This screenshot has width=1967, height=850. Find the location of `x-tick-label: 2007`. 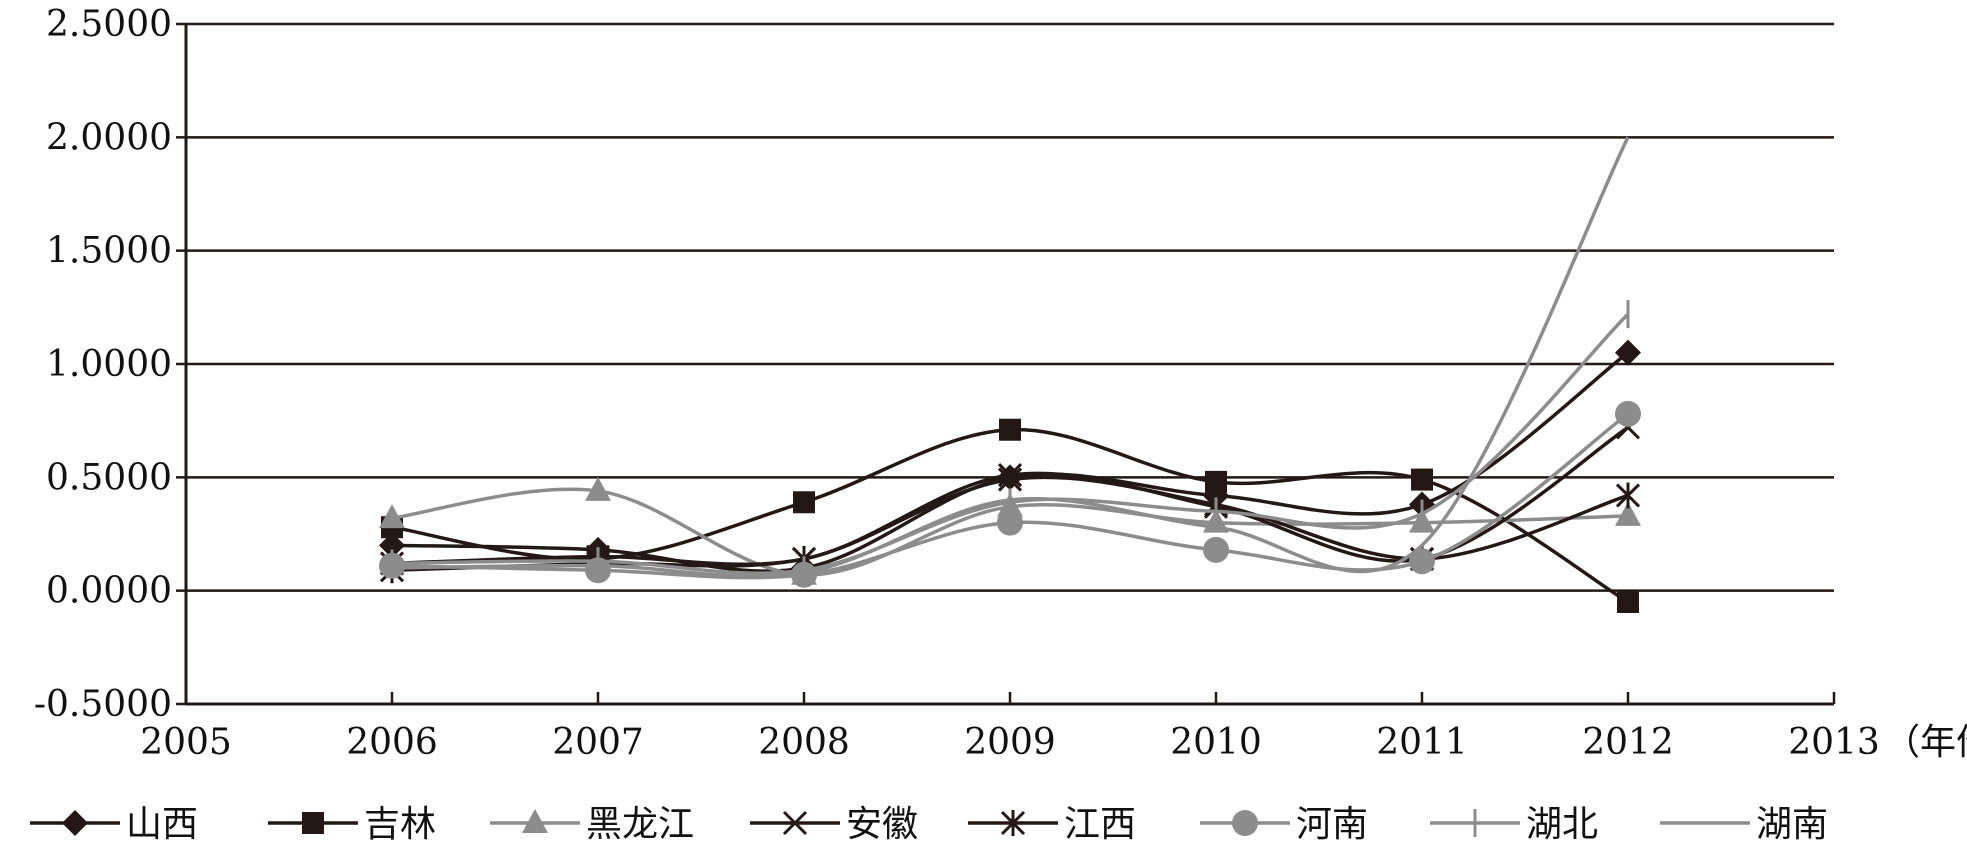

x-tick-label: 2007 is located at coordinates (598, 742).